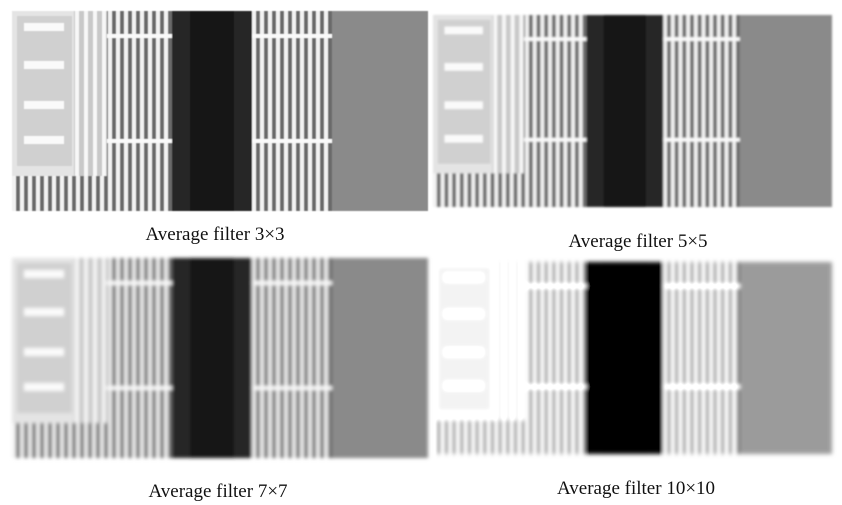 The width and height of the screenshot is (842, 505). Describe the element at coordinates (214, 234) in the screenshot. I see `caption: Average filter 3×3` at that location.